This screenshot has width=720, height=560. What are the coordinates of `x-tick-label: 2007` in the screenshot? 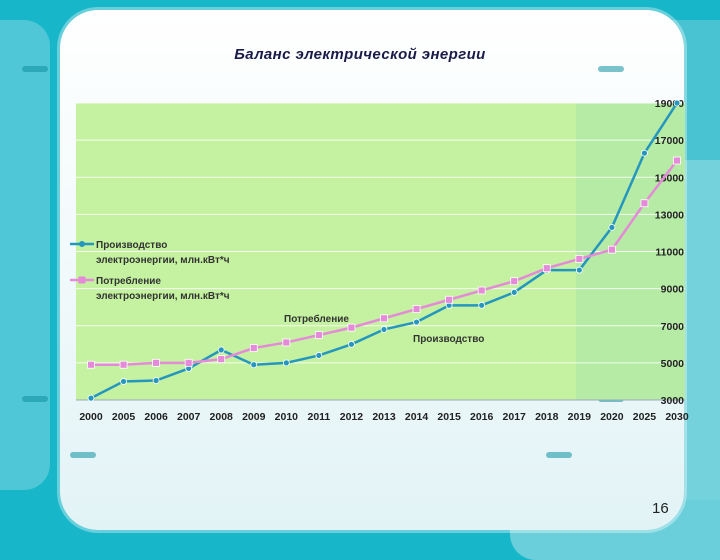 It's located at (189, 417).